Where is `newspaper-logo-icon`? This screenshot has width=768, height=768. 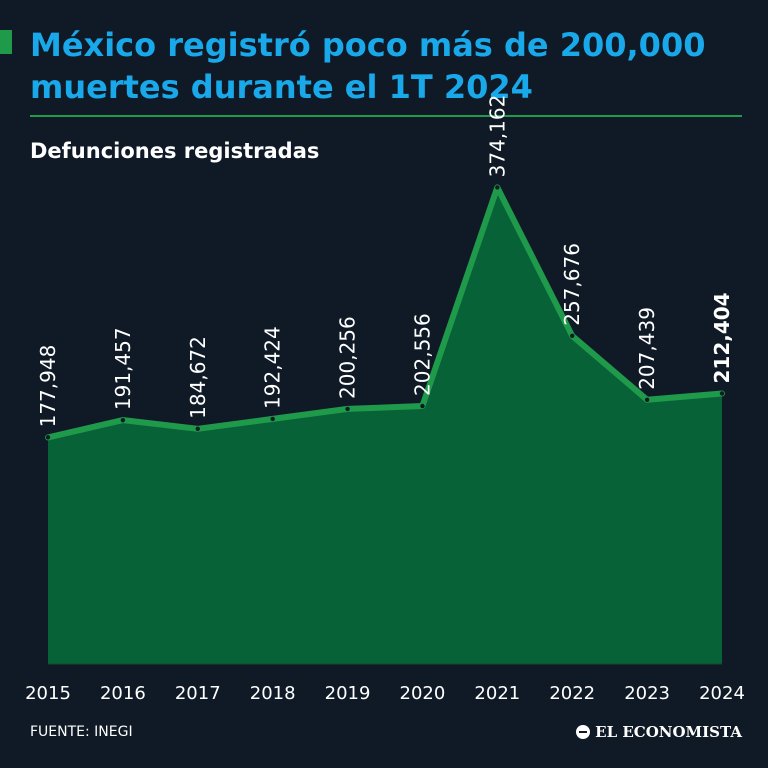
newspaper-logo-icon is located at coordinates (583, 732).